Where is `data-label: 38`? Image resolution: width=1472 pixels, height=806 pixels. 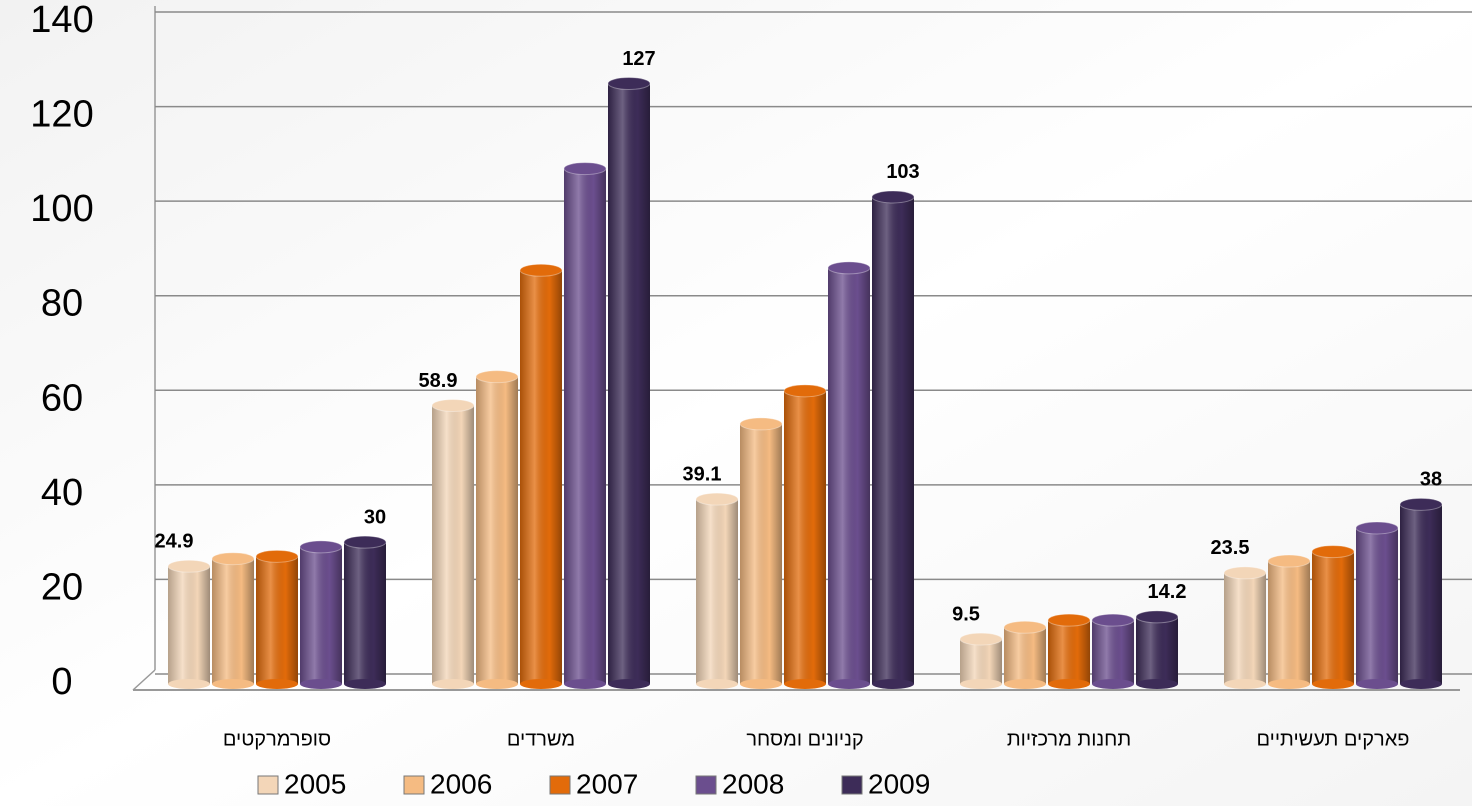 data-label: 38 is located at coordinates (1431, 480).